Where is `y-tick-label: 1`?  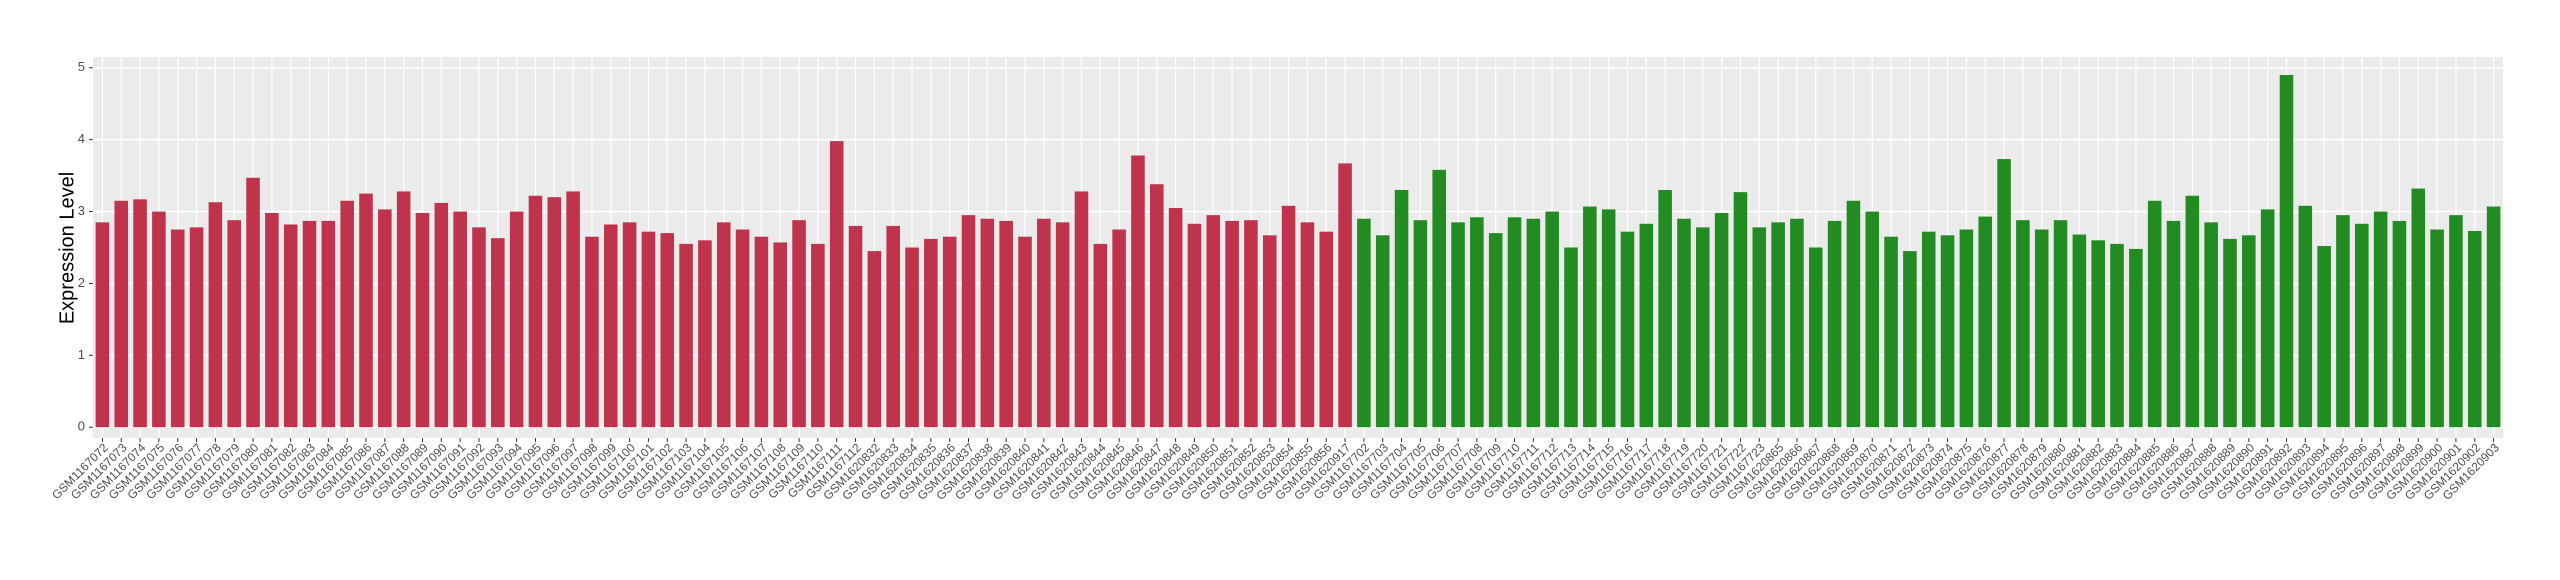 y-tick-label: 1 is located at coordinates (81, 354).